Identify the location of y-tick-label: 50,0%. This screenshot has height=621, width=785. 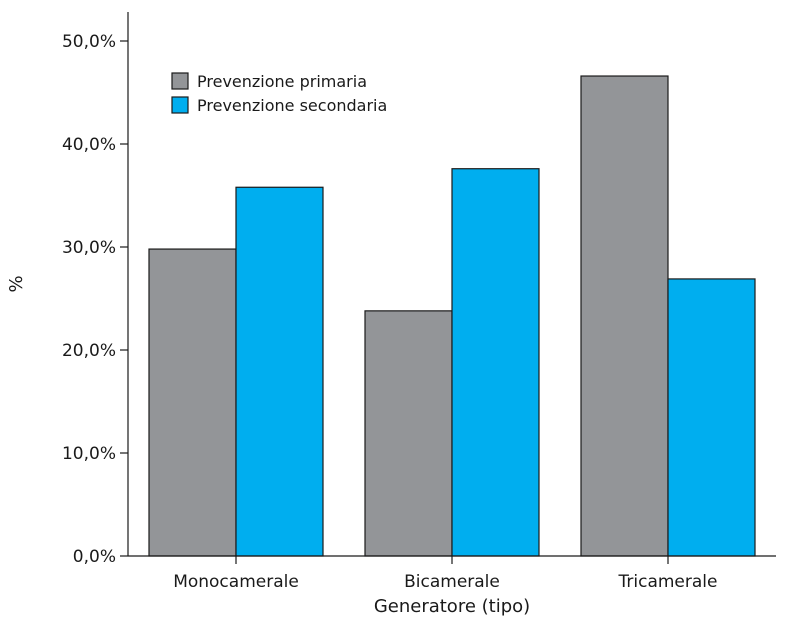
(89, 42).